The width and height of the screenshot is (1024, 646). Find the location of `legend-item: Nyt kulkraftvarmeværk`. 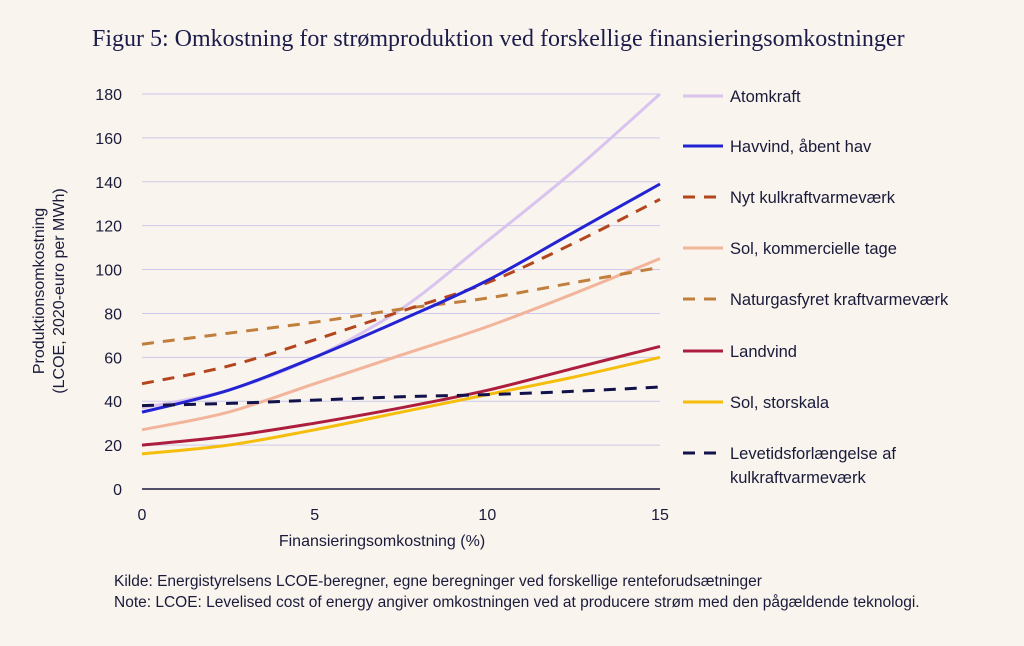

legend-item: Nyt kulkraftvarmeværk is located at coordinates (789, 198).